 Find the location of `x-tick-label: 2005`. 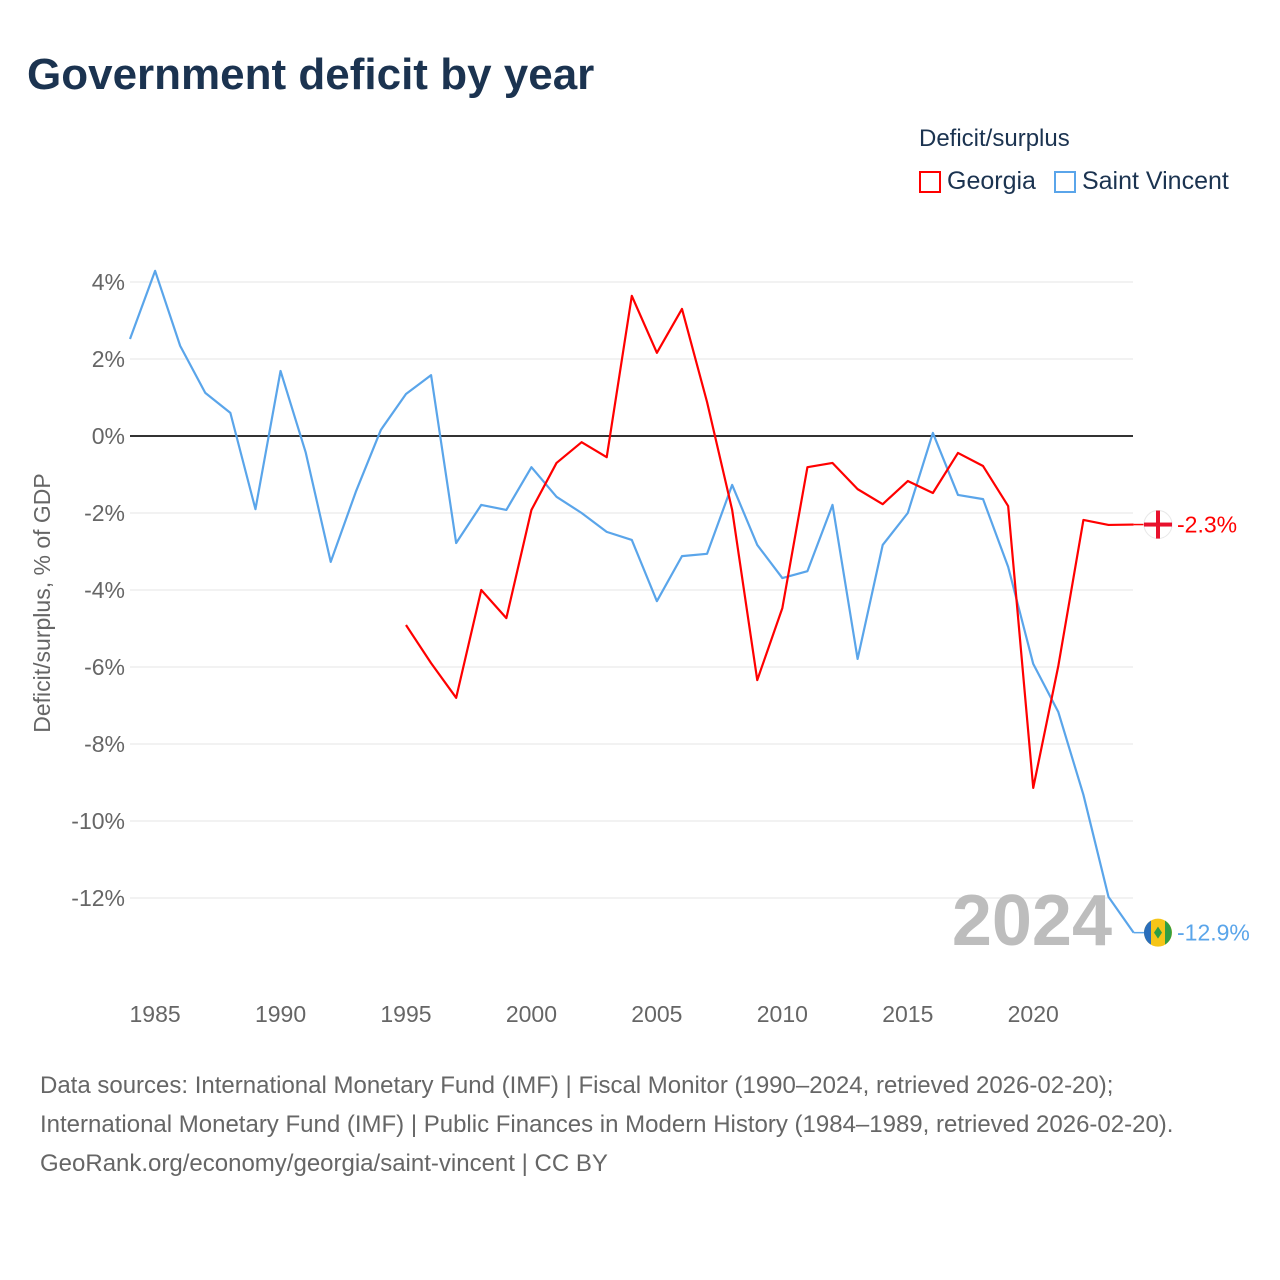

x-tick-label: 2005 is located at coordinates (656, 1014).